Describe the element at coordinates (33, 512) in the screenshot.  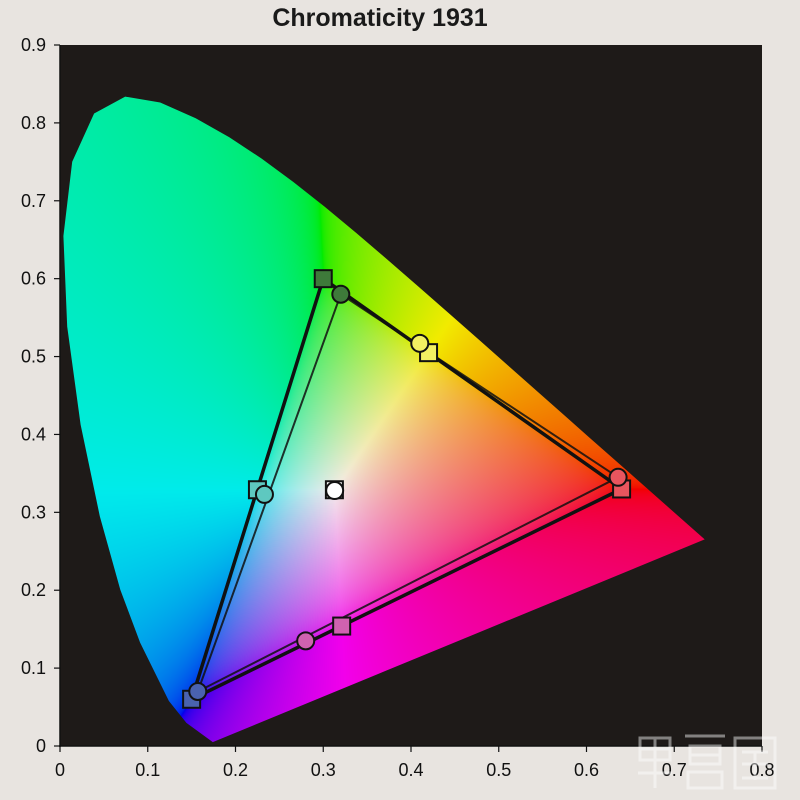
I see `y-tick-label: 0.3` at that location.